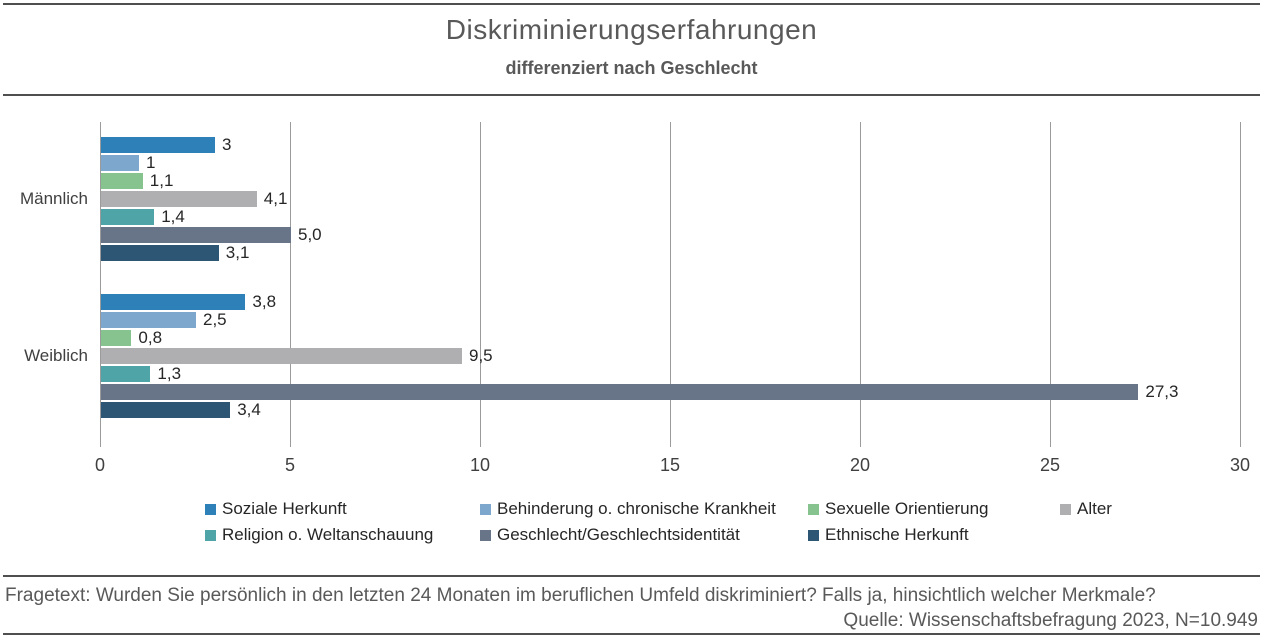  I want to click on legend-item: Behinderung o. chronische Krankheit, so click(628, 509).